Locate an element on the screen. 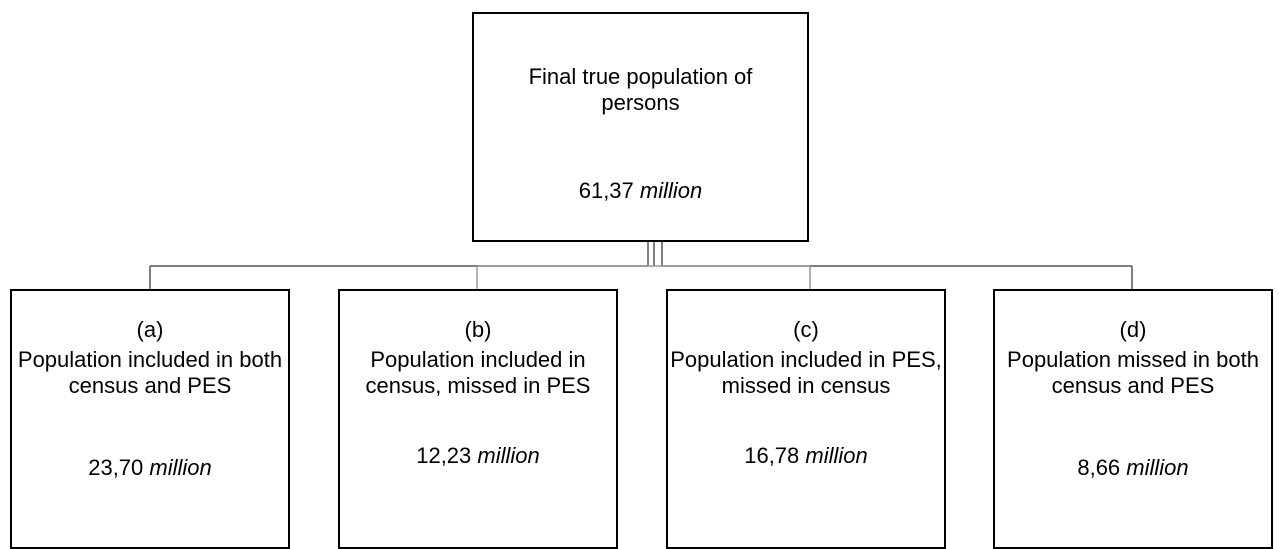 This screenshot has height=549, width=1279. node-value: 8,66 million is located at coordinates (1132, 468).